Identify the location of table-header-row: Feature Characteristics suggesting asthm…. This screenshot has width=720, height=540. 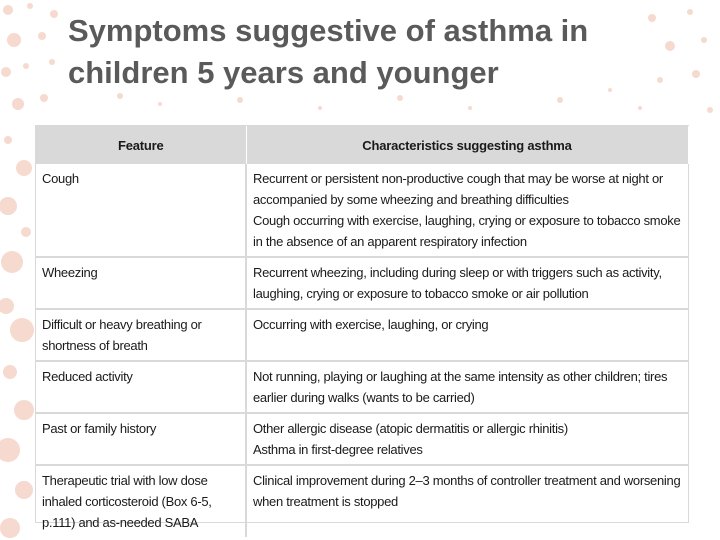
(362, 145).